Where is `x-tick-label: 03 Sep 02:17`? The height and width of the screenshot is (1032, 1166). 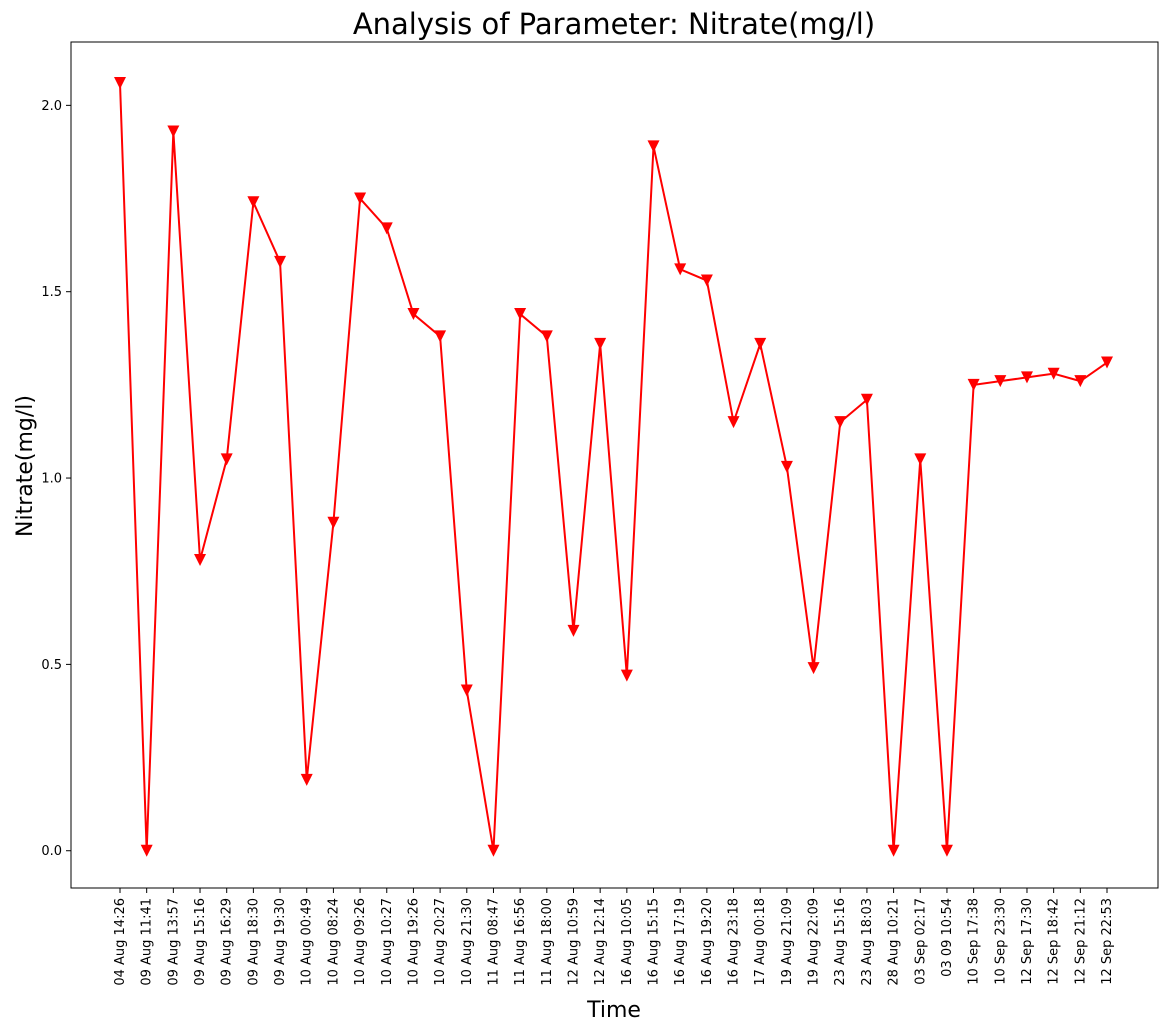
x-tick-label: 03 Sep 02:17 is located at coordinates (920, 941).